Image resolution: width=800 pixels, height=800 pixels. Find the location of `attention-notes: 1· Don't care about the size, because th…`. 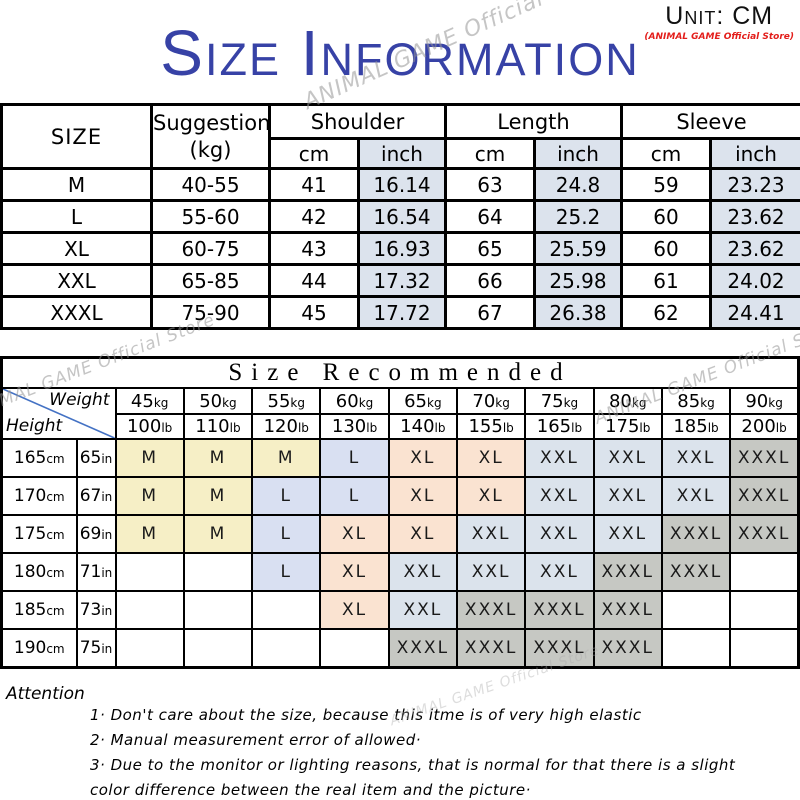

attention-notes: 1· Don't care about the size, because th… is located at coordinates (400, 752).